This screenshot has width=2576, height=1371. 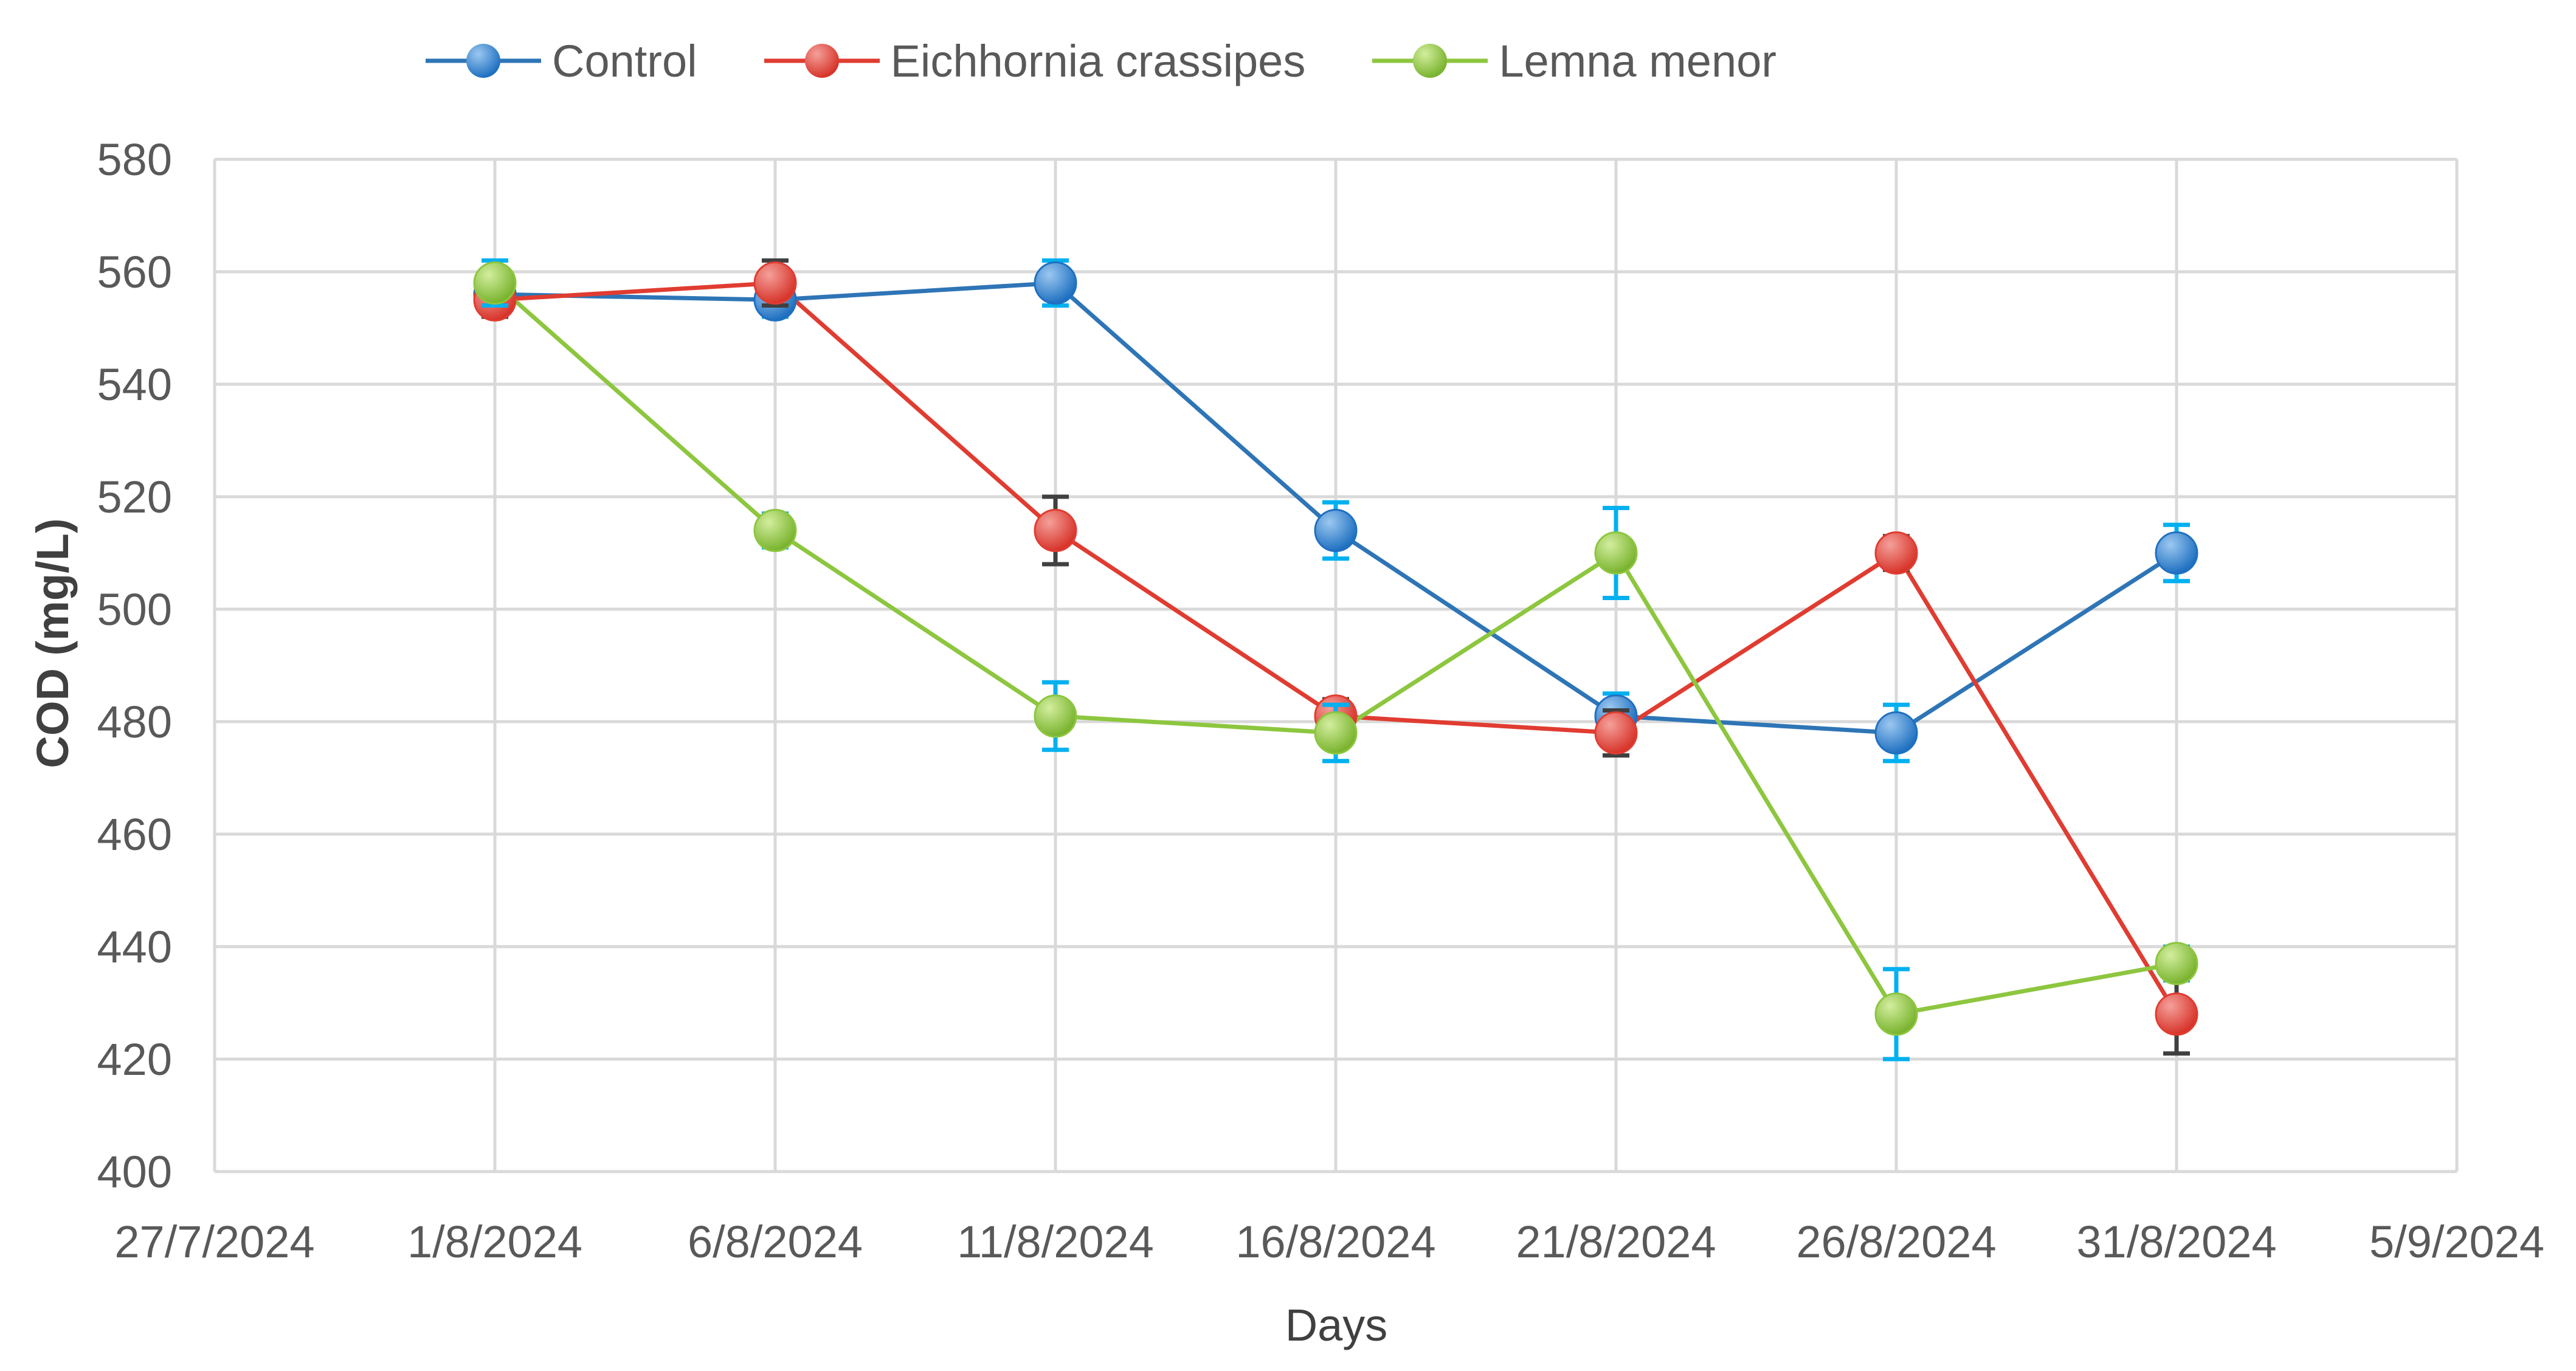 I want to click on x-tick-label: 16/8/2024, so click(x=1335, y=1242).